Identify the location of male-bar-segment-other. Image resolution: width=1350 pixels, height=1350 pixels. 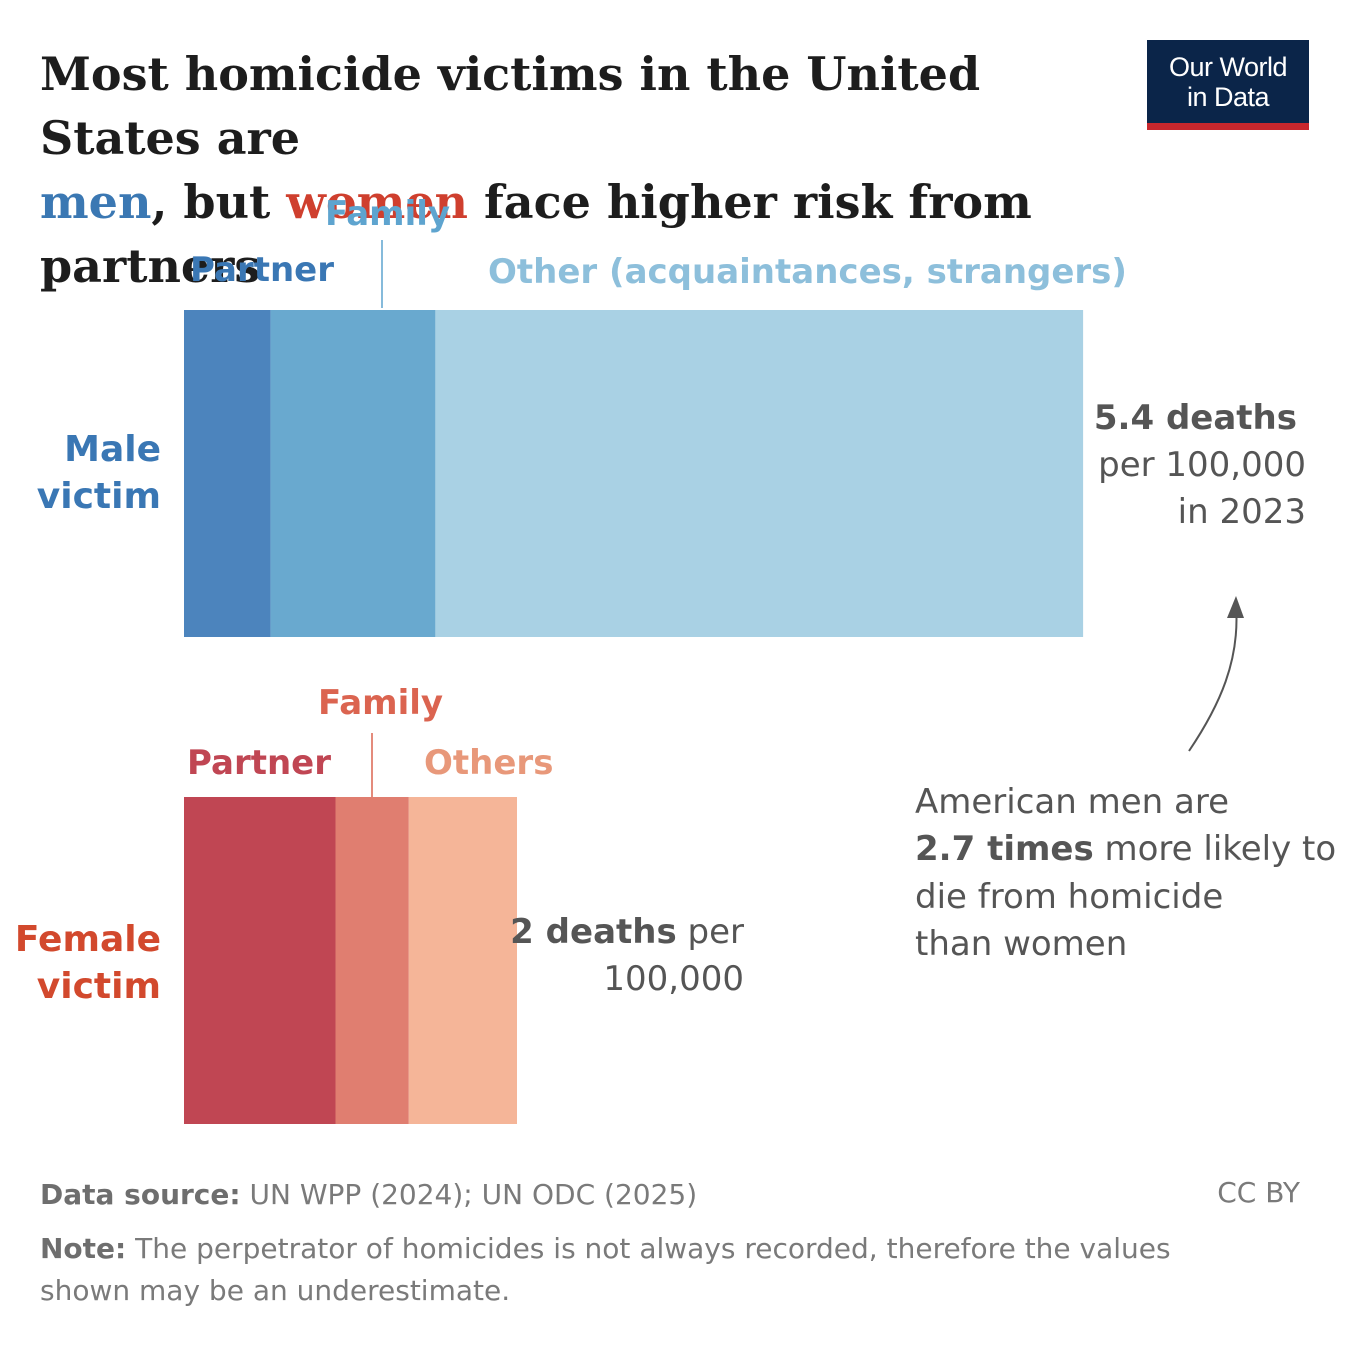
(759, 473).